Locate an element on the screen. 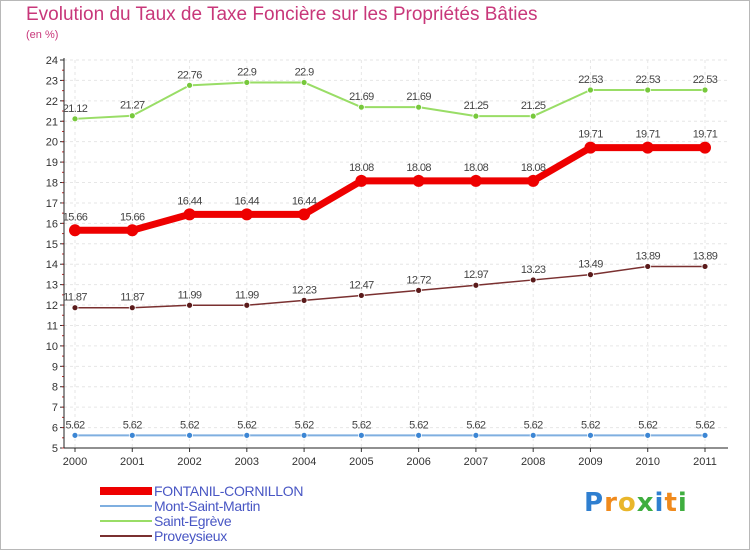 The height and width of the screenshot is (550, 750). y-tick-label: 17 is located at coordinates (52, 204).